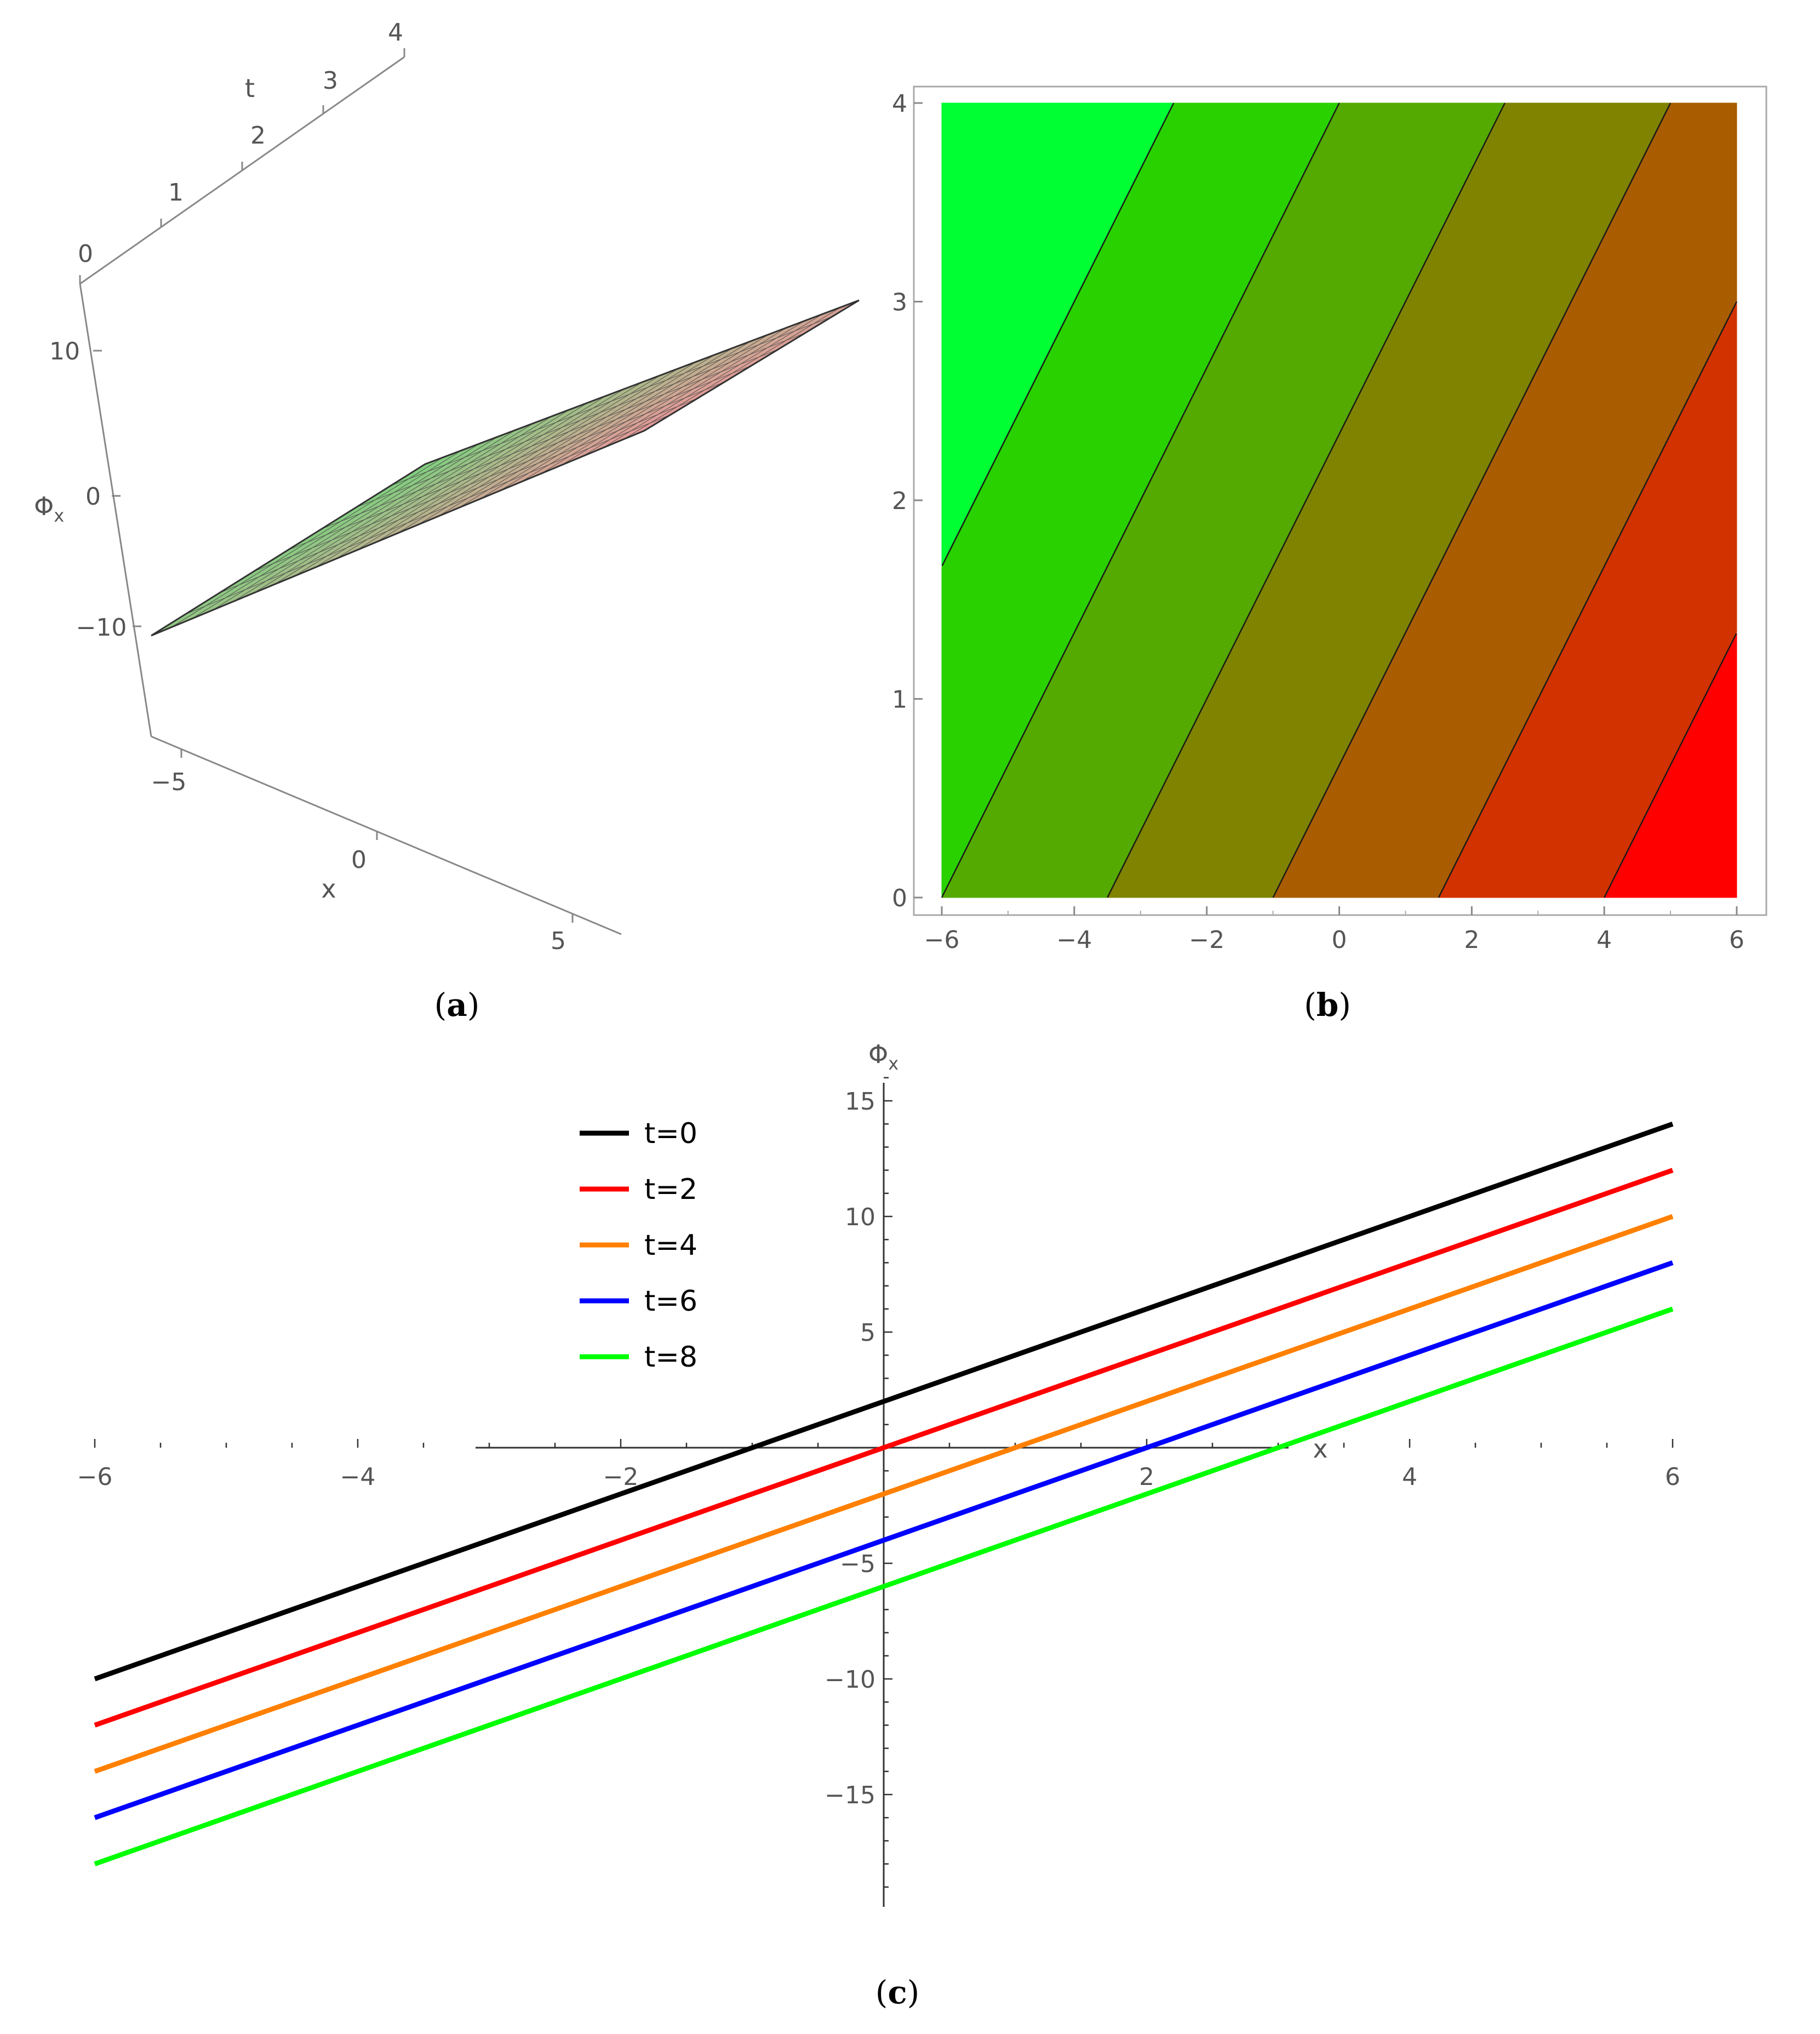 The height and width of the screenshot is (2034, 1820). Describe the element at coordinates (242, 166) in the screenshot. I see `t-axis-ticks` at that location.